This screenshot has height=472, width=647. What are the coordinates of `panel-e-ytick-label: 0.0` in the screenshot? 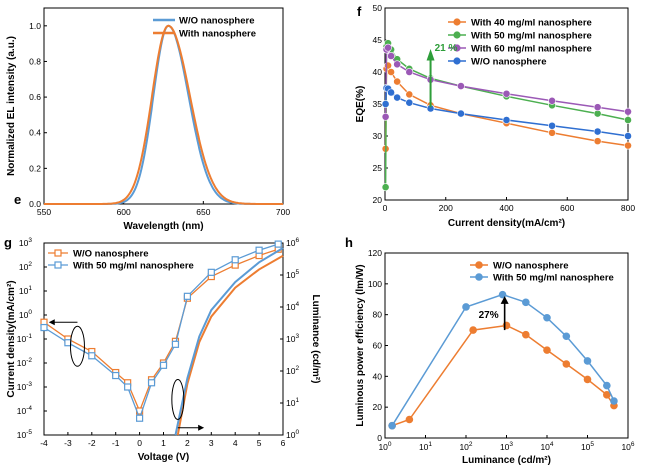 It's located at (35, 204).